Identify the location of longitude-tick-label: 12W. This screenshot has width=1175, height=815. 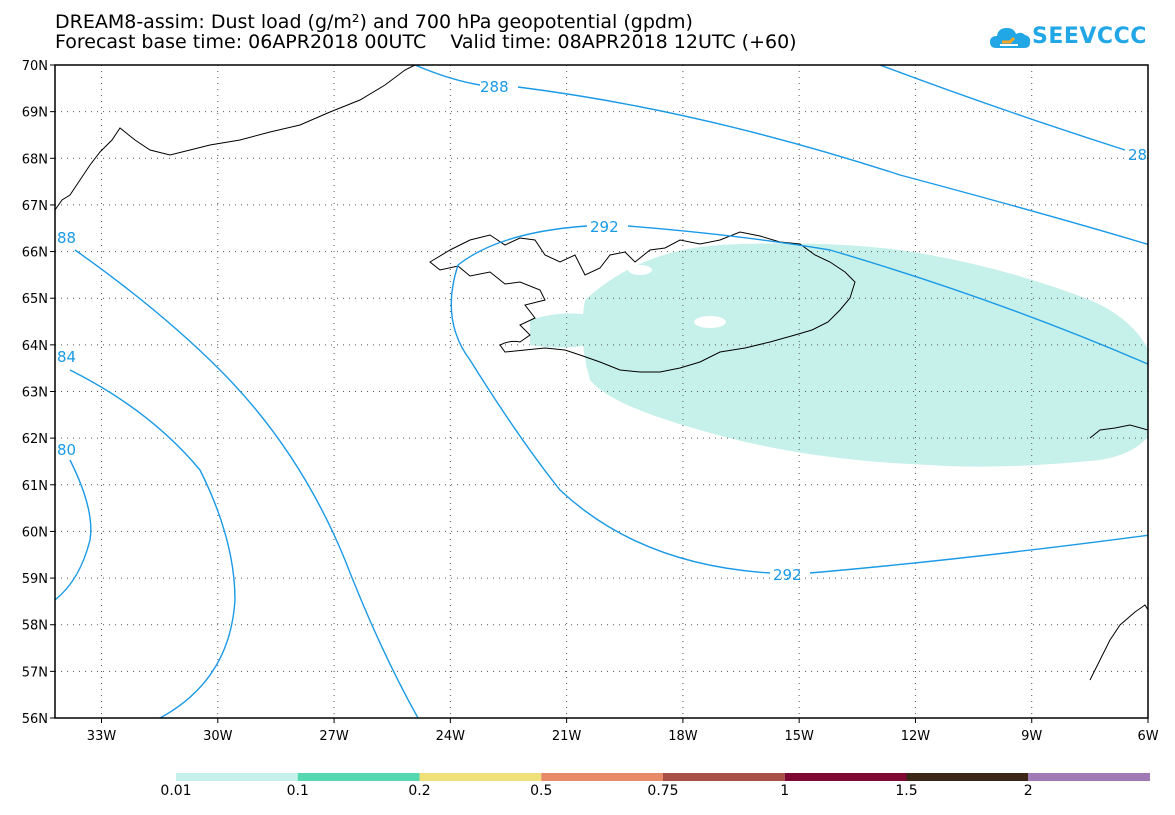
(916, 736).